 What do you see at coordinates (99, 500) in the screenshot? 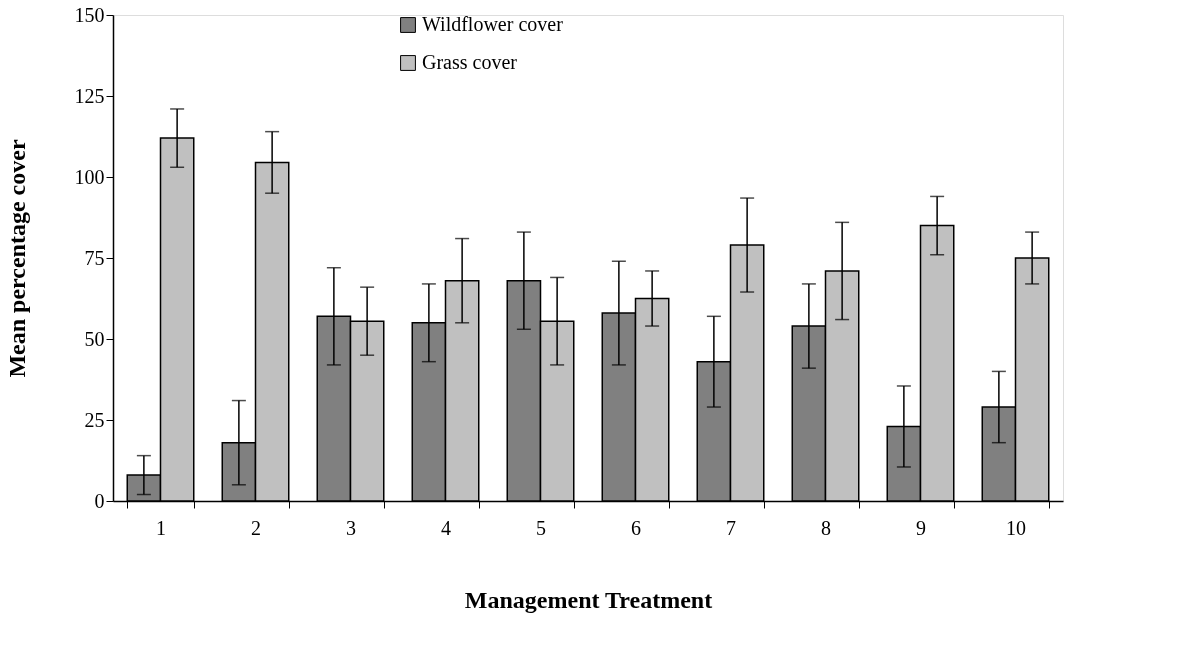
I see `y-tick-label: 0` at bounding box center [99, 500].